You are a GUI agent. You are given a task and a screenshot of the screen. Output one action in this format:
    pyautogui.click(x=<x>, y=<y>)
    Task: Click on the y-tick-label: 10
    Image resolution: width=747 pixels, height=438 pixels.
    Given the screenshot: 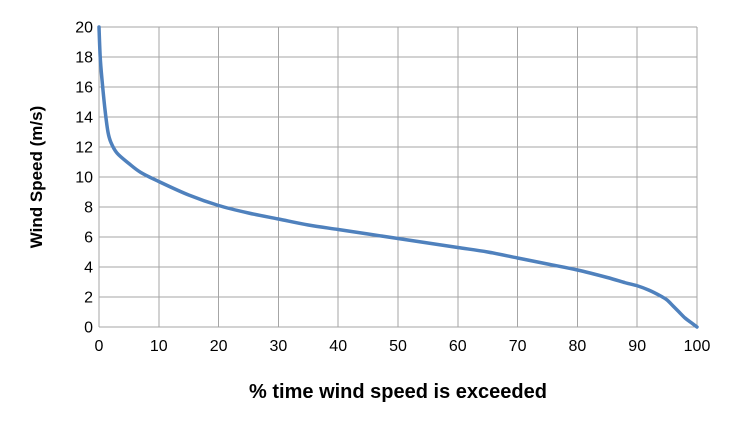 What is the action you would take?
    pyautogui.click(x=84, y=178)
    